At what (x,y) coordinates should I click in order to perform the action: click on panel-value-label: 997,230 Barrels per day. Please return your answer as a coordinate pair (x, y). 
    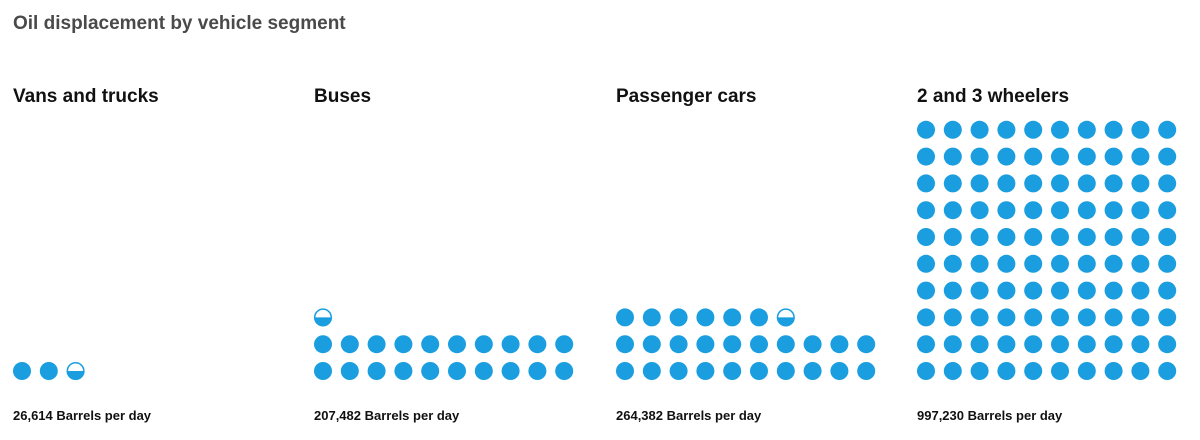
    Looking at the image, I should click on (990, 415).